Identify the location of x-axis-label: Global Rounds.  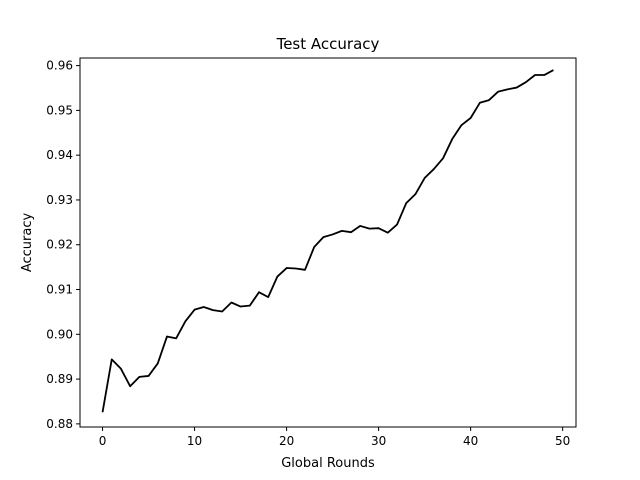
(328, 463).